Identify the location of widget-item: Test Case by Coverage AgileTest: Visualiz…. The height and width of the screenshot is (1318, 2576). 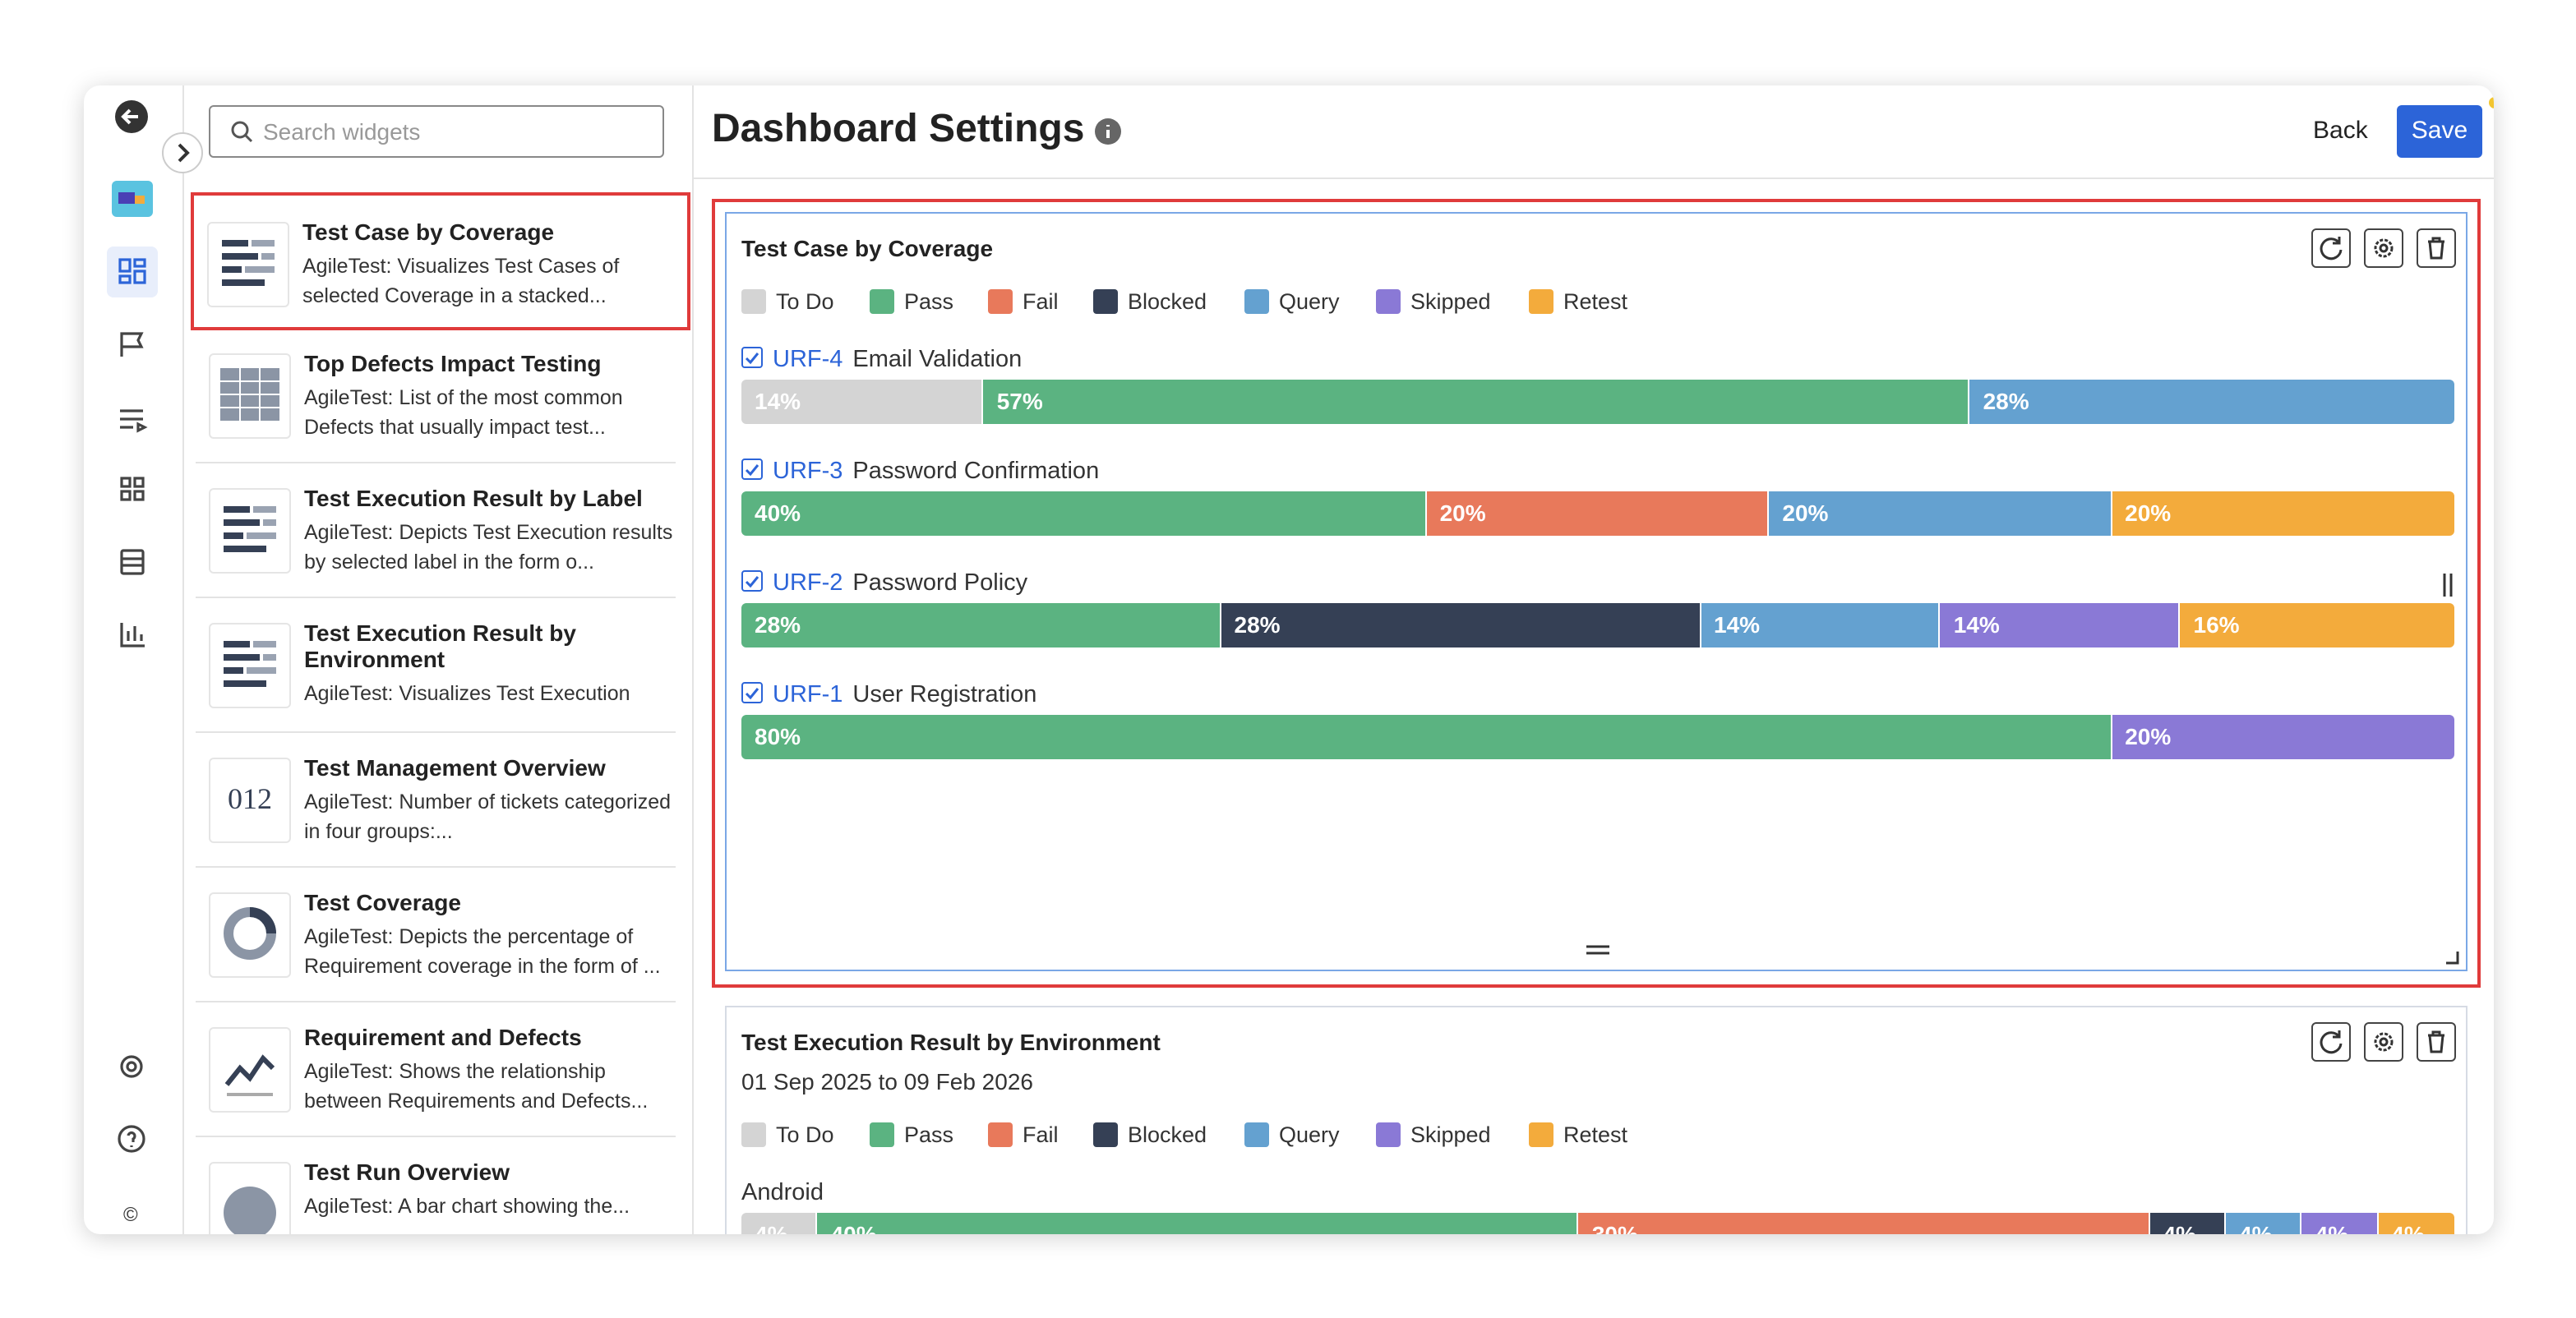
(440, 261).